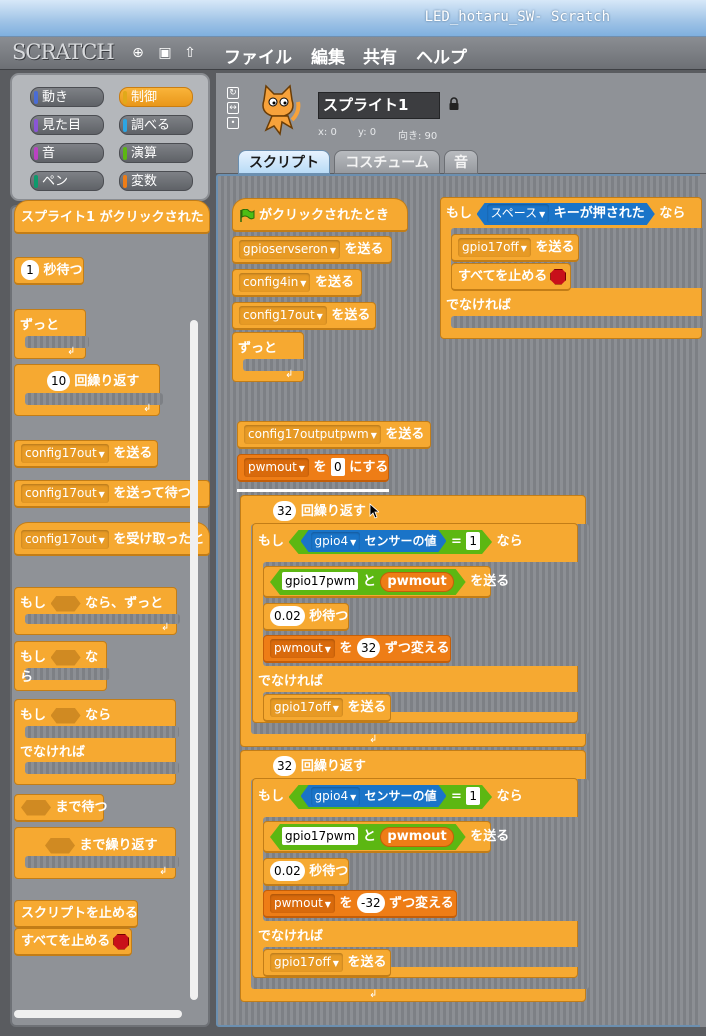 This screenshot has height=1036, width=706. What do you see at coordinates (233, 108) in the screenshot?
I see `rotate-leftright-icon: ↔` at bounding box center [233, 108].